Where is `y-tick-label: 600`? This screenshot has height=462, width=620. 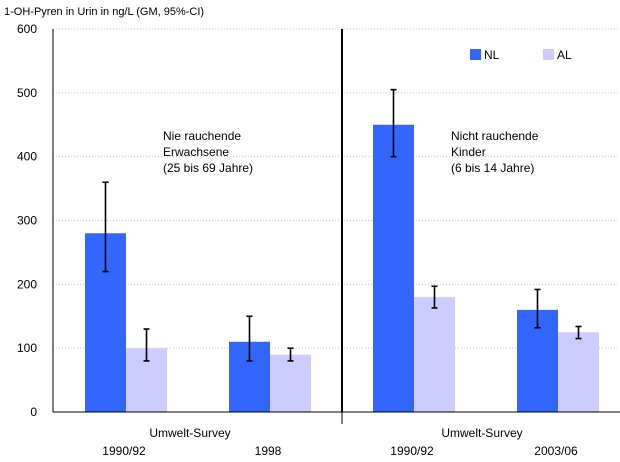 y-tick-label: 600 is located at coordinates (27, 29).